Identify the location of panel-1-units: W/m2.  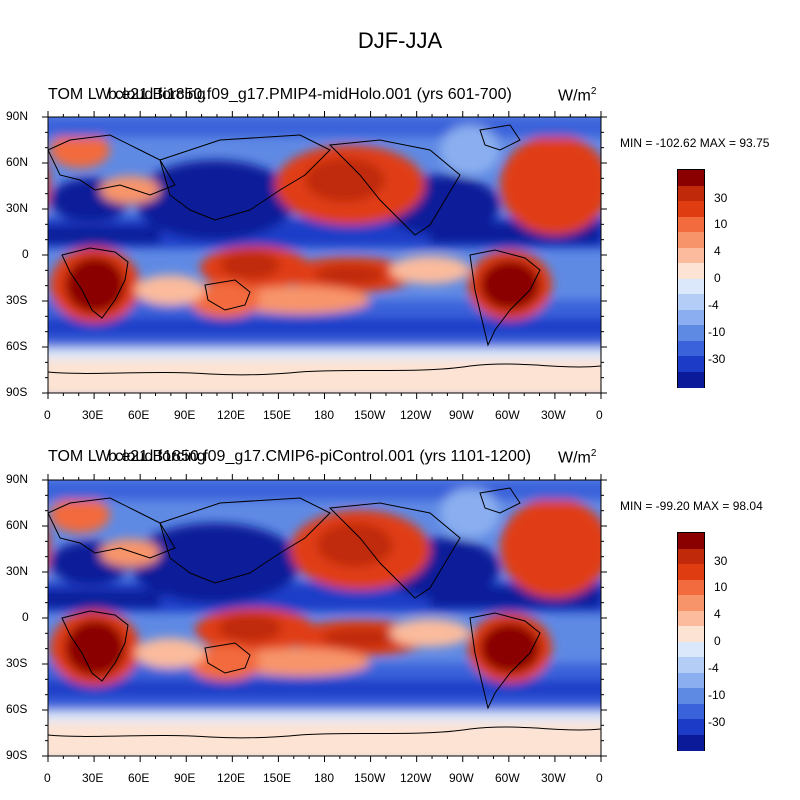
(577, 95).